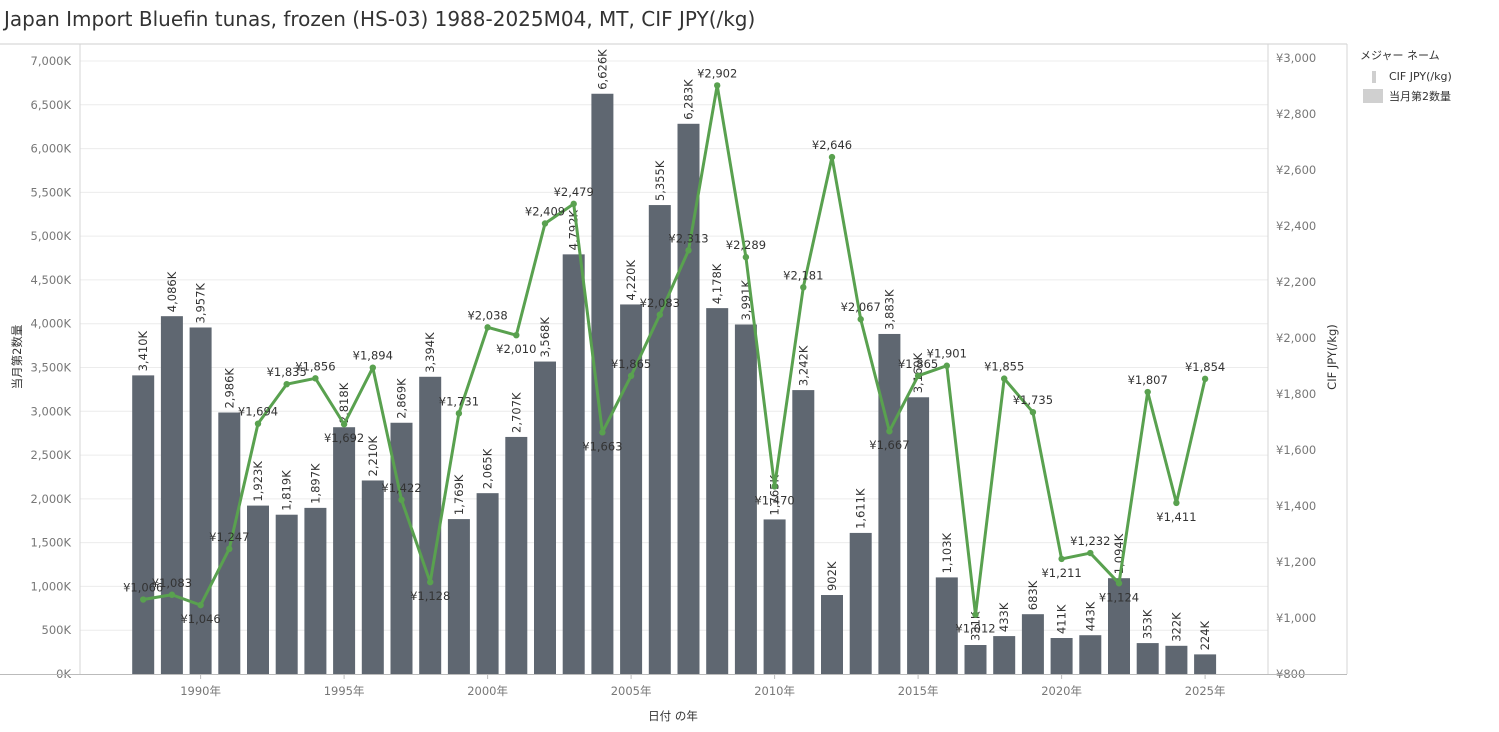 The width and height of the screenshot is (1499, 732). Describe the element at coordinates (574, 192) in the screenshot. I see `line-data-label: ¥2,479` at that location.